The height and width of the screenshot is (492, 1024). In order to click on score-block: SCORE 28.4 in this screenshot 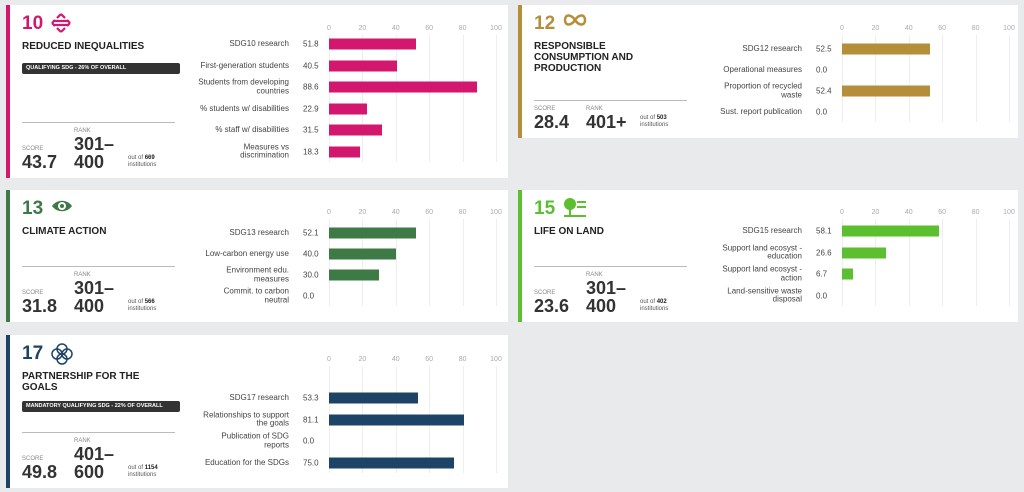, I will do `click(560, 118)`.